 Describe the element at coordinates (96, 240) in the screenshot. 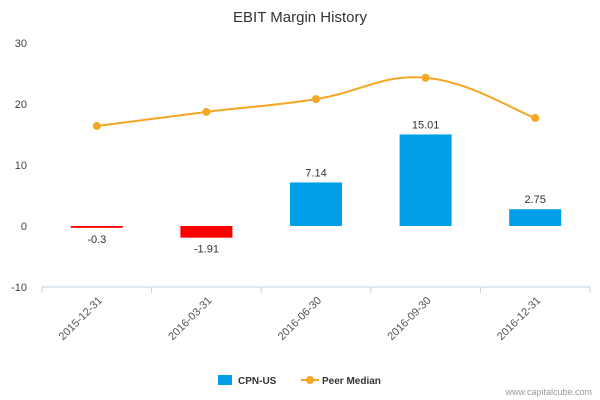

I see `bar-data-label: -0.3` at that location.